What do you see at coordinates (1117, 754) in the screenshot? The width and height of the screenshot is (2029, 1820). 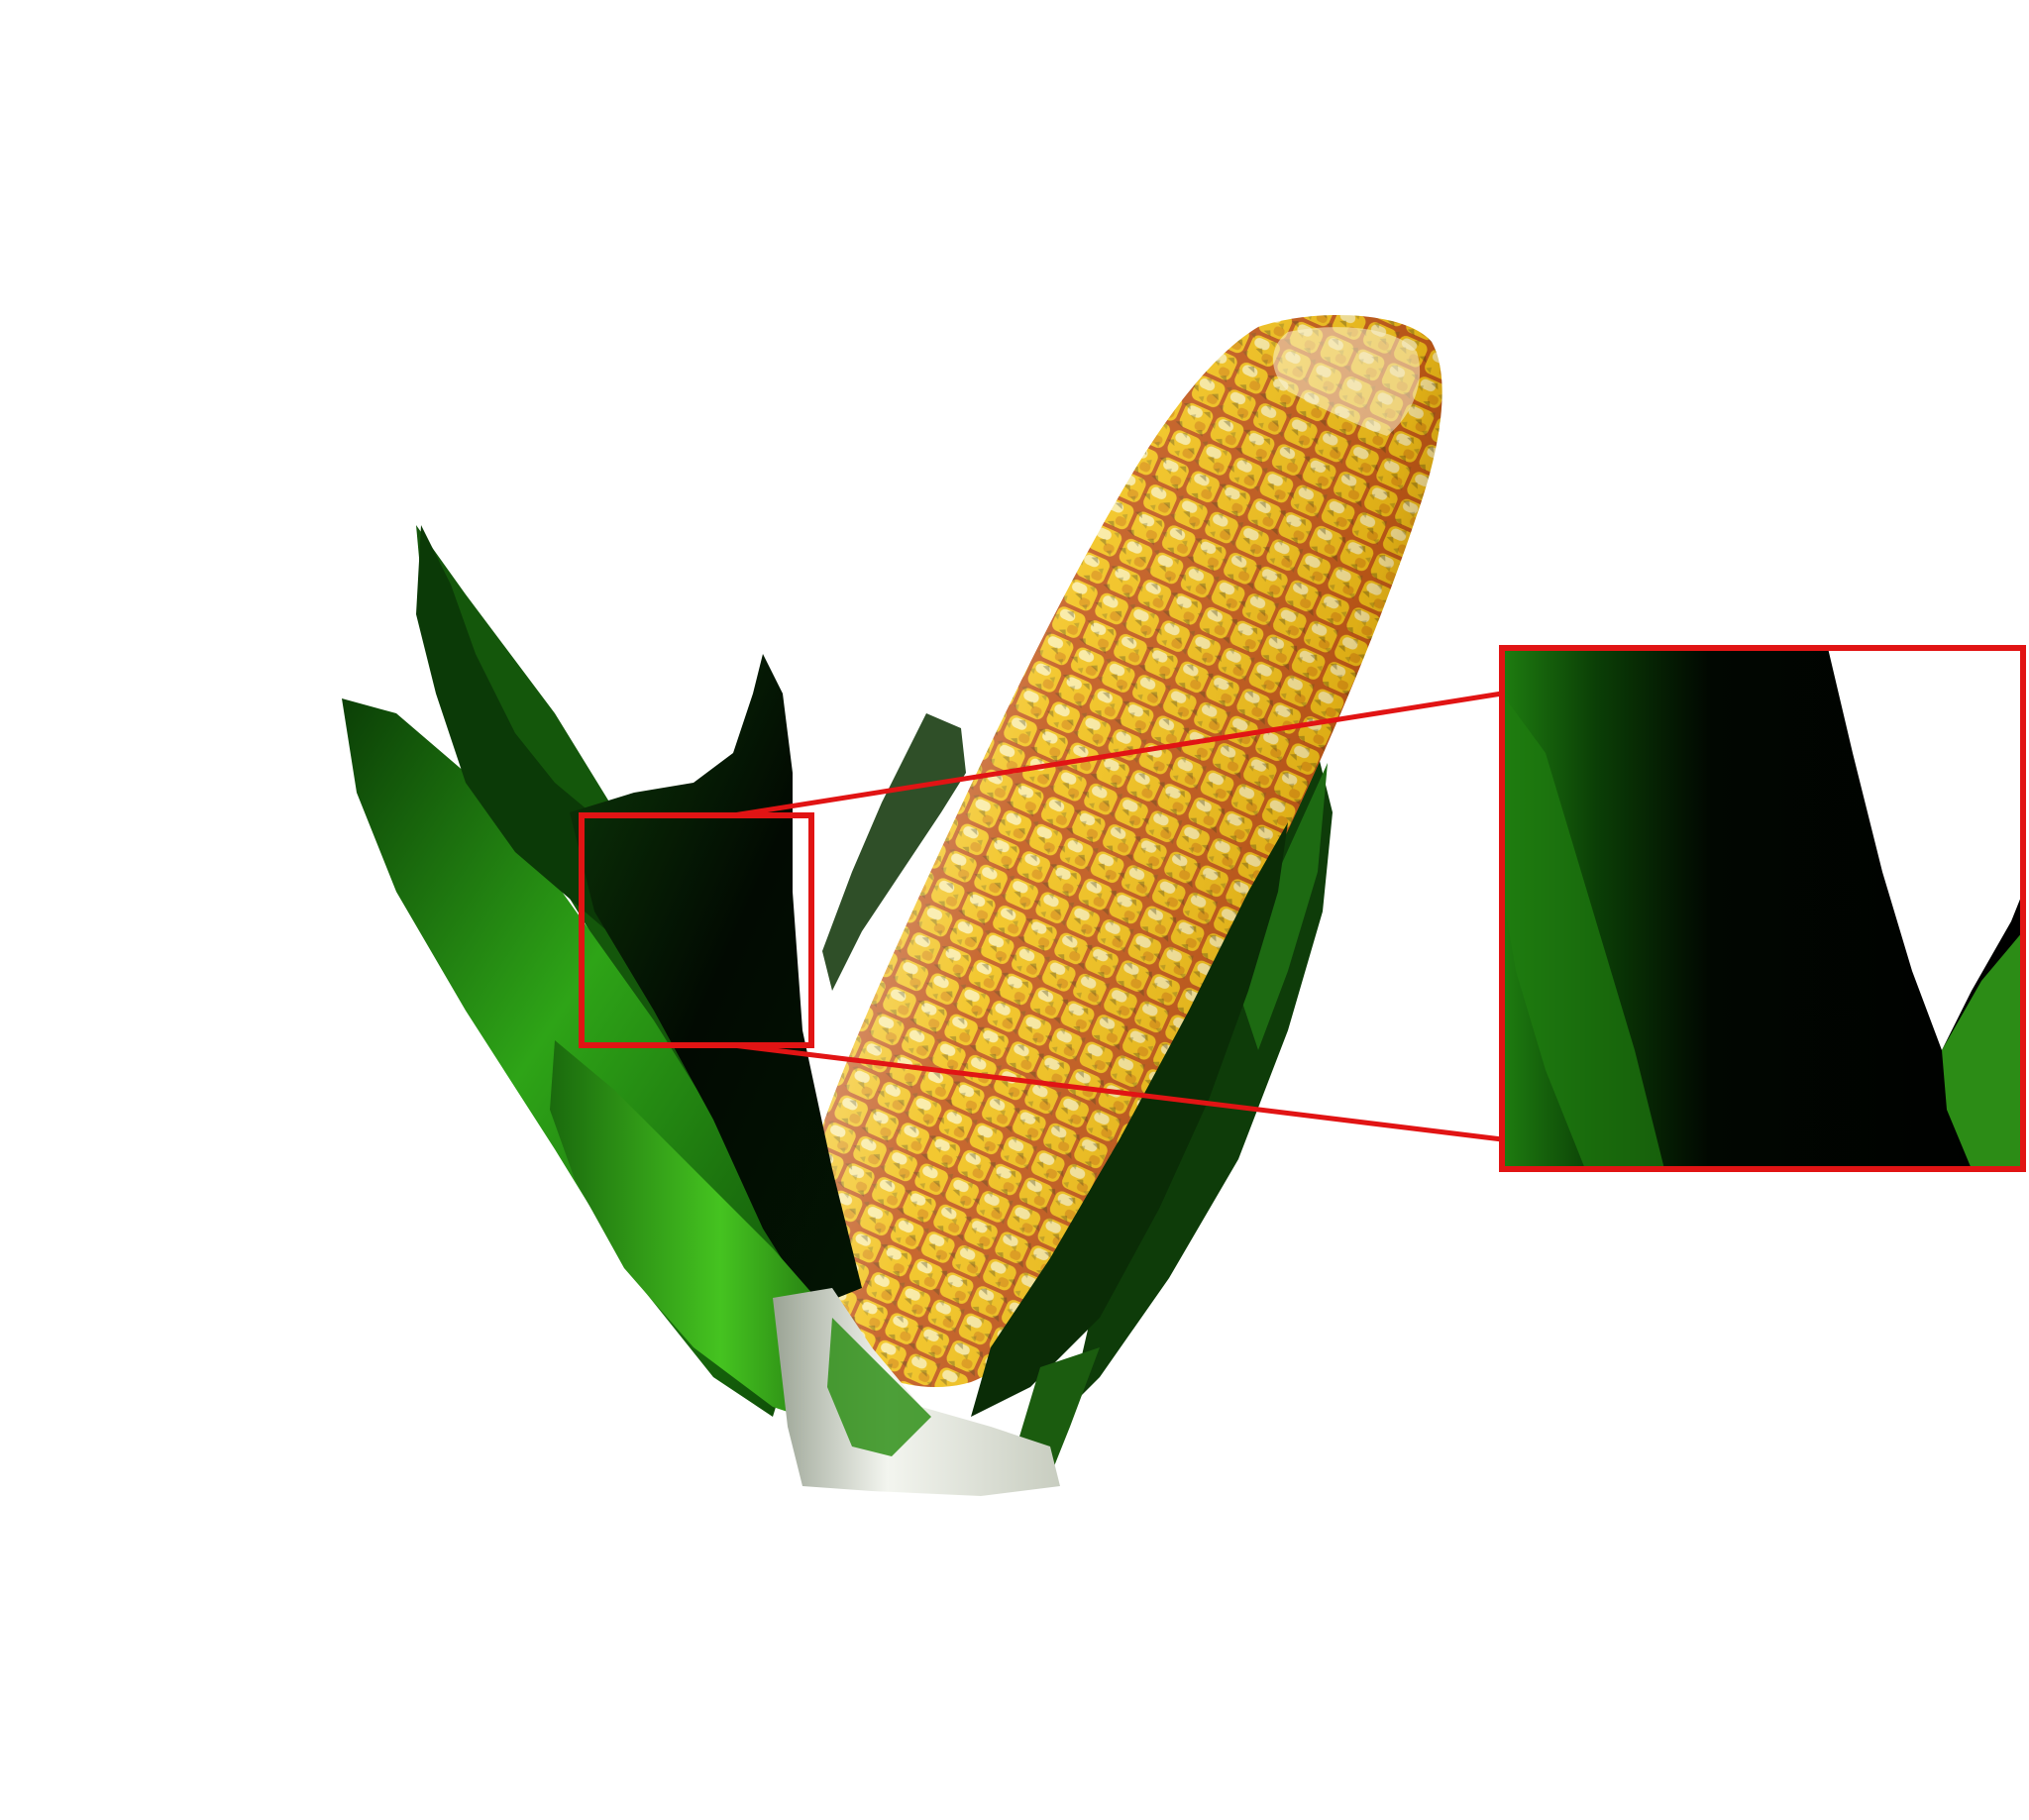 I see `zoom-connector-top` at bounding box center [1117, 754].